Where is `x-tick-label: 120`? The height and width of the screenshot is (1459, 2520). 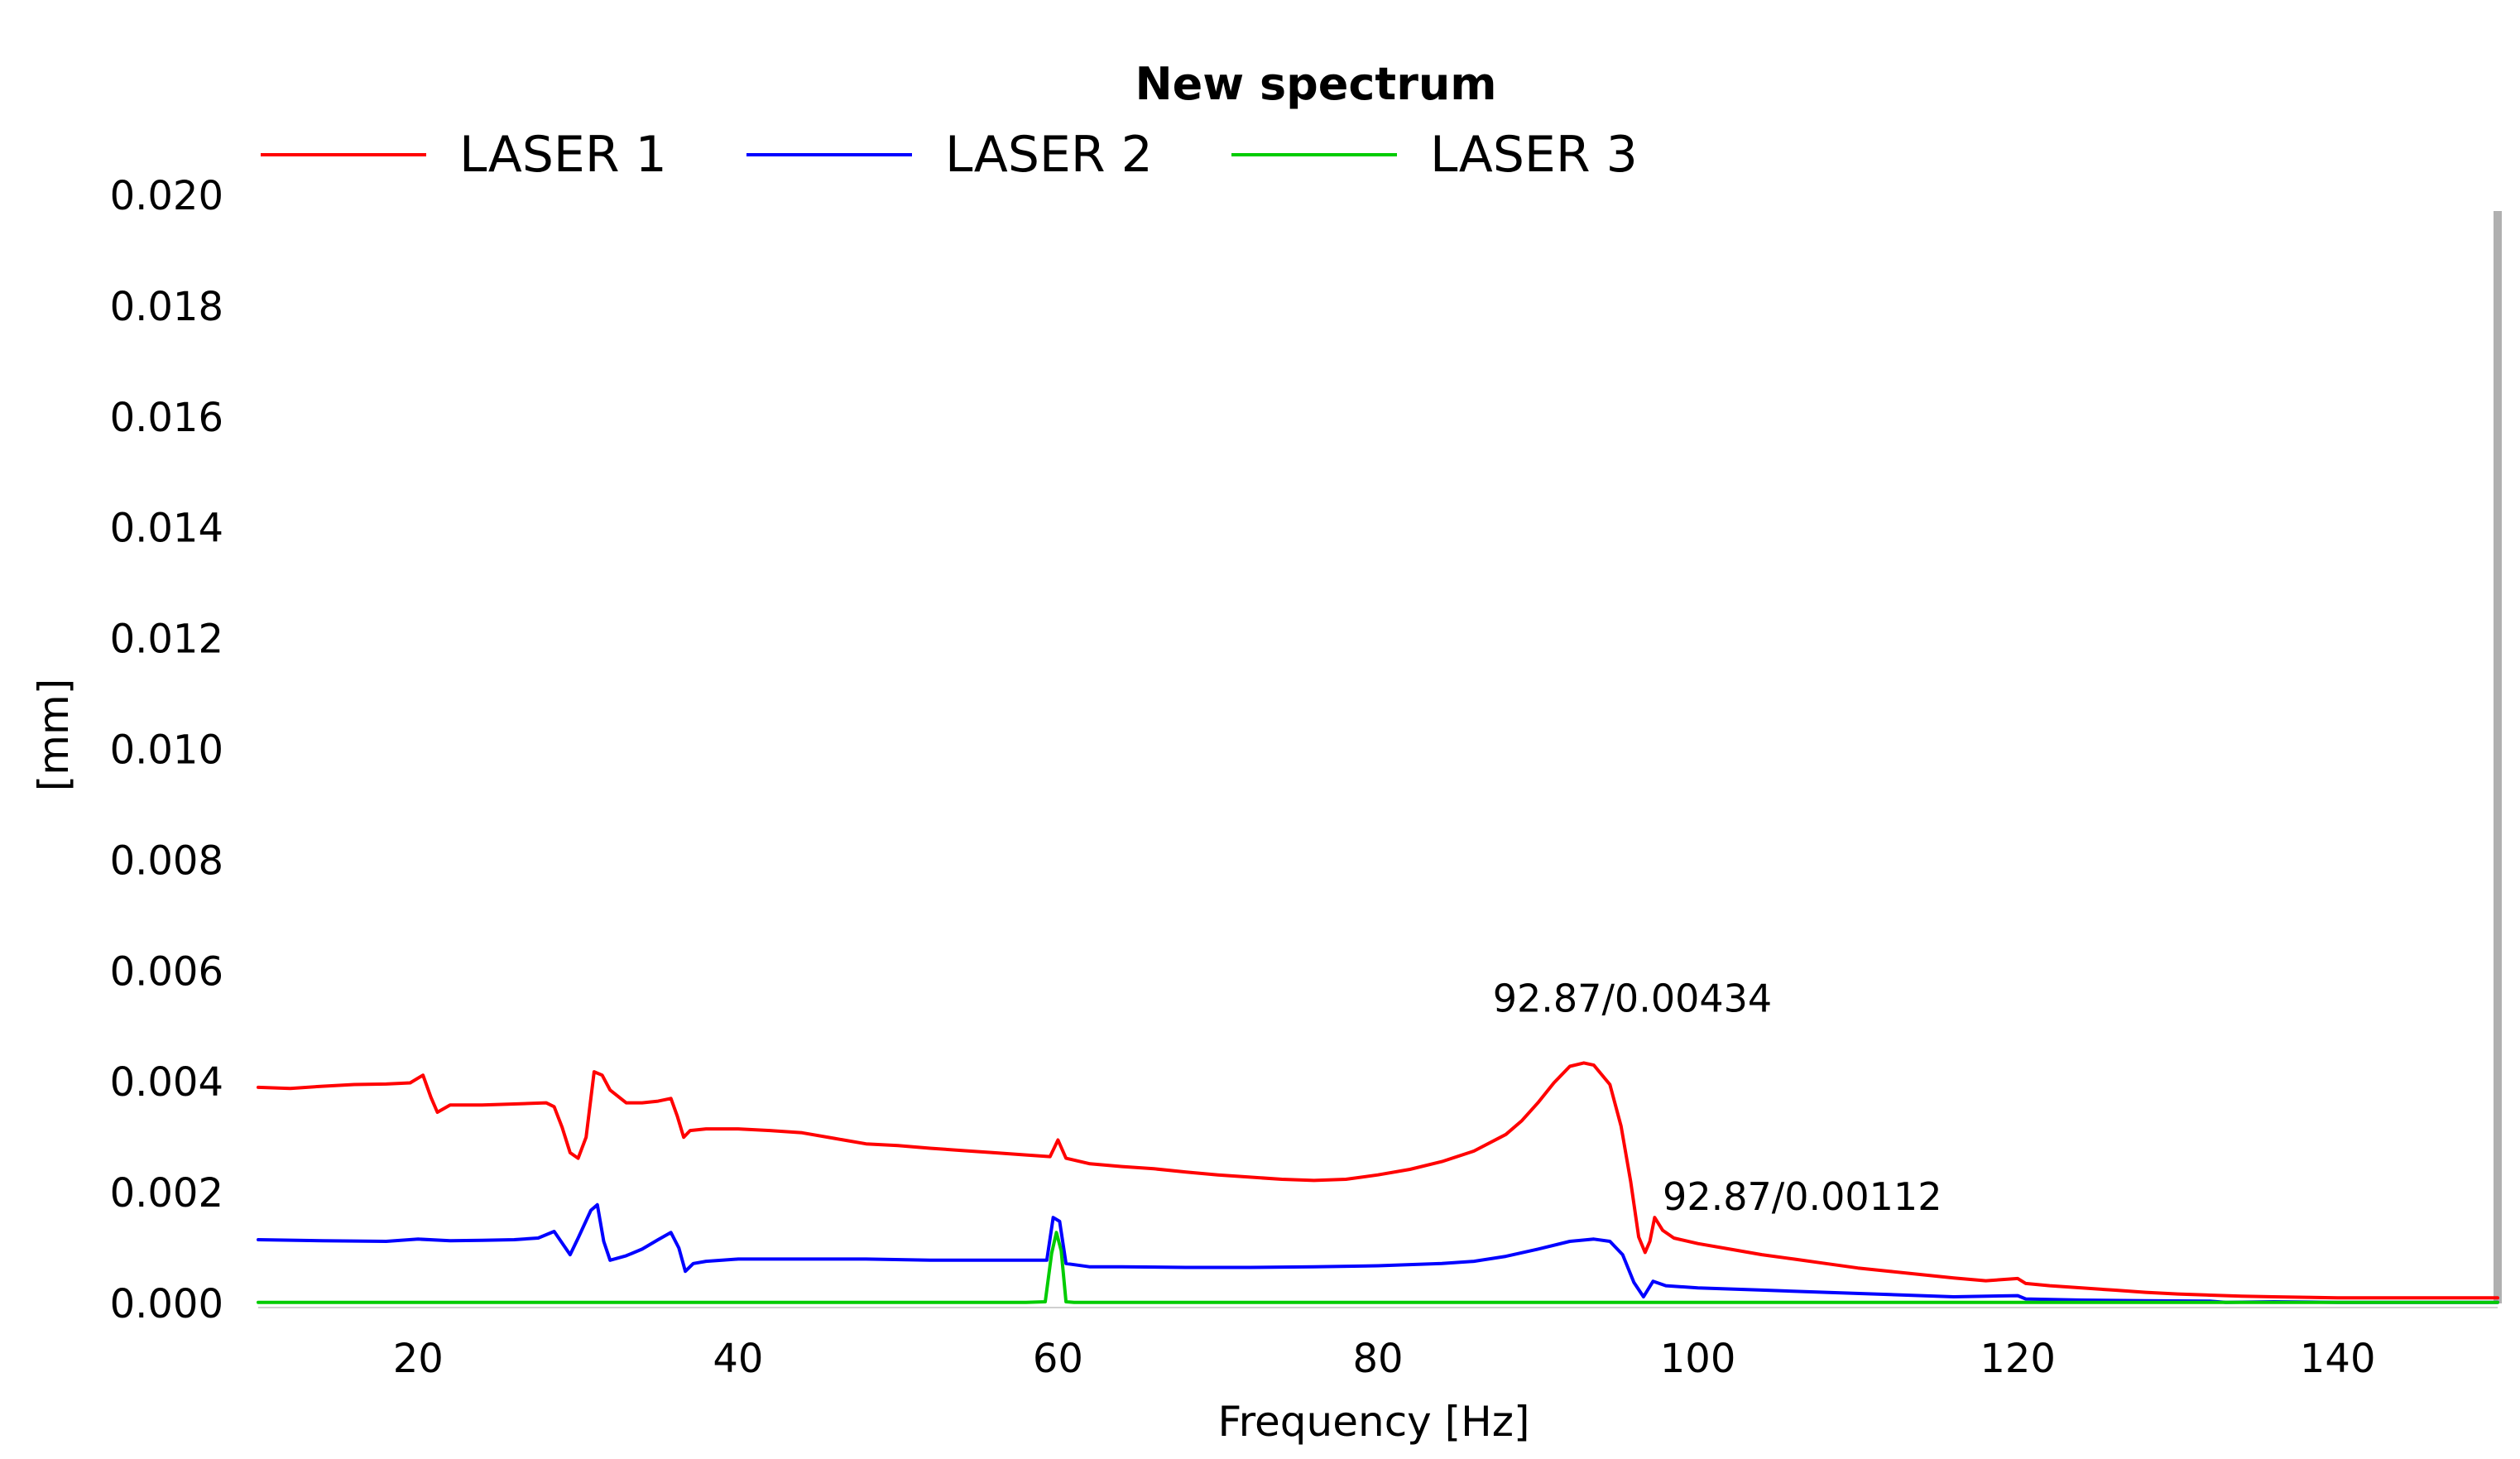 x-tick-label: 120 is located at coordinates (2018, 1359).